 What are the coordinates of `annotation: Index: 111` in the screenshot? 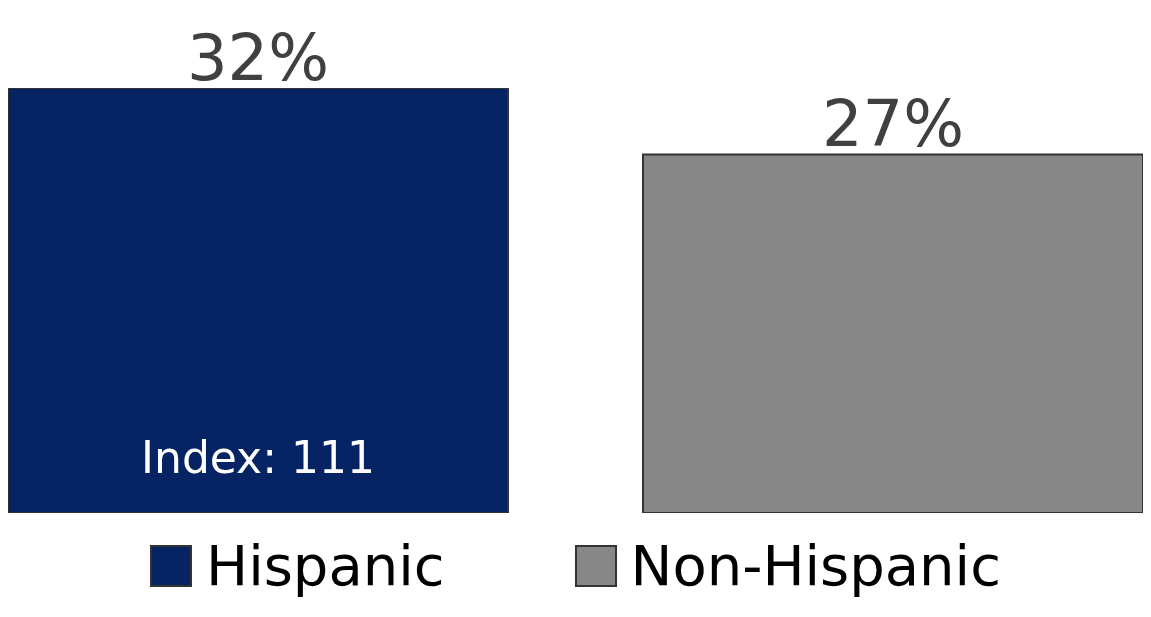 It's located at (258, 457).